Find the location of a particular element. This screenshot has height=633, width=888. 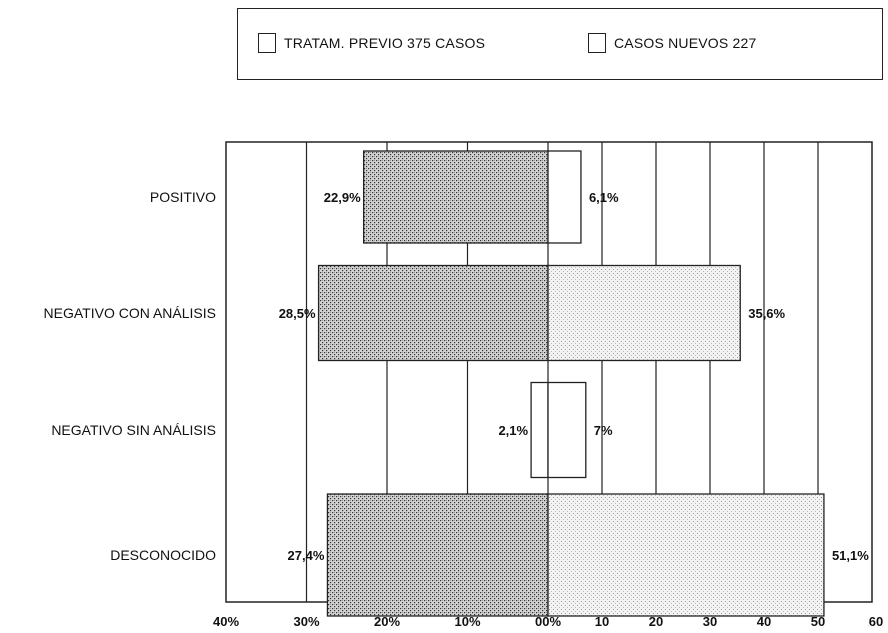

category-label: NEGATIVO CON ANÁLISIS is located at coordinates (130, 313).